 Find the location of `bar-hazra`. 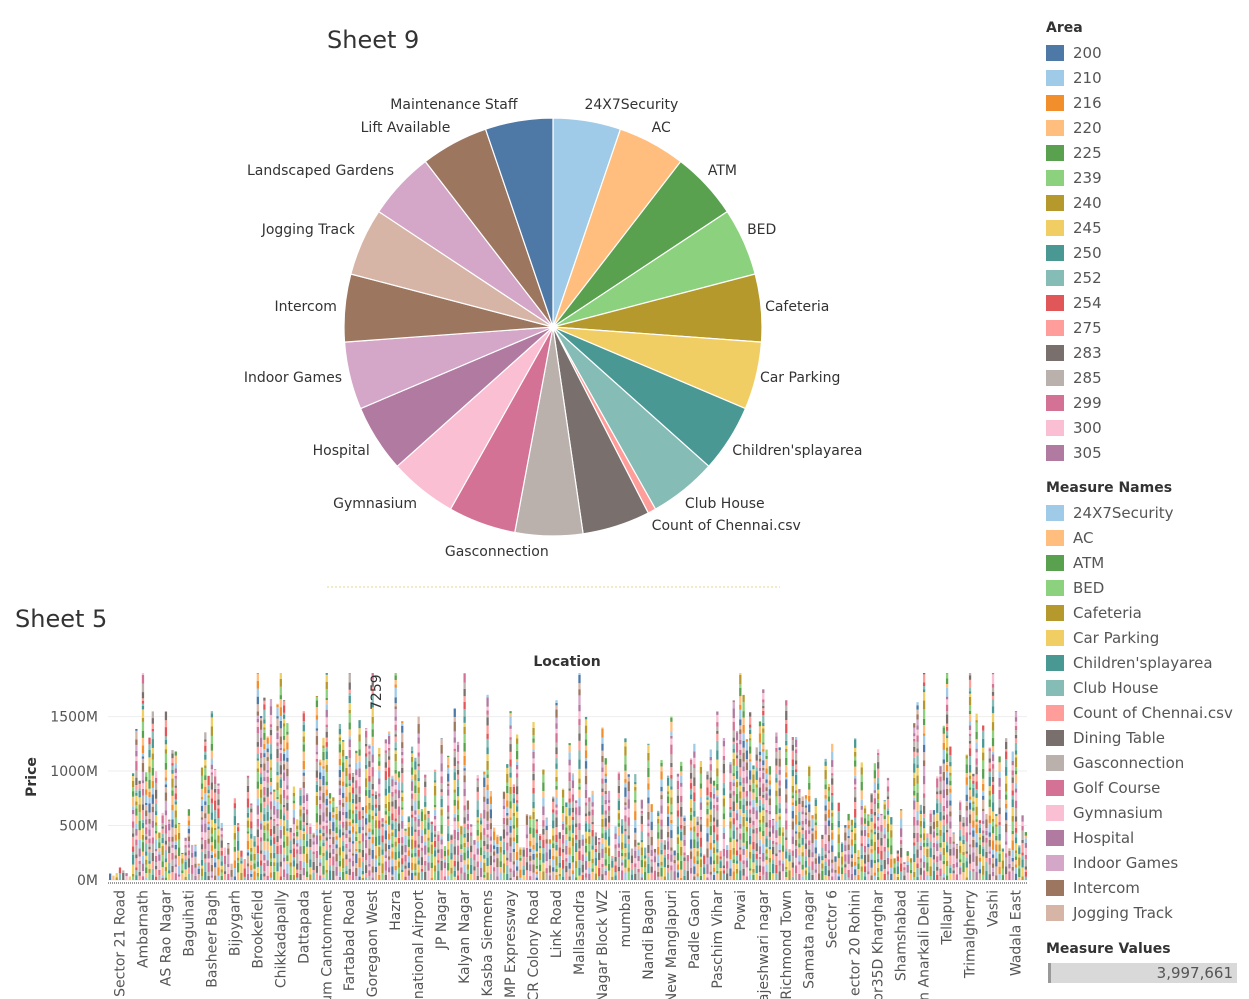

bar-hazra is located at coordinates (395, 776).